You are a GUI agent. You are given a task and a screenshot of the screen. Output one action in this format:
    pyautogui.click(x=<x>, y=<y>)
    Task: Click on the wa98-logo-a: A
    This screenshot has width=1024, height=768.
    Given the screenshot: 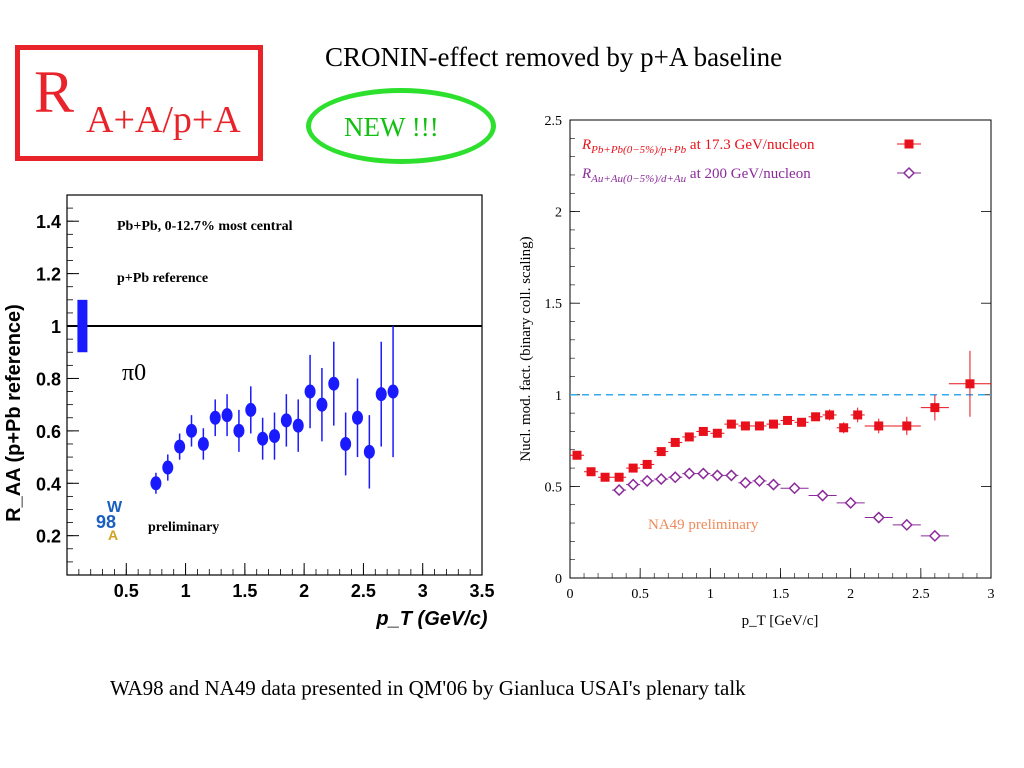 What is the action you would take?
    pyautogui.click(x=113, y=535)
    